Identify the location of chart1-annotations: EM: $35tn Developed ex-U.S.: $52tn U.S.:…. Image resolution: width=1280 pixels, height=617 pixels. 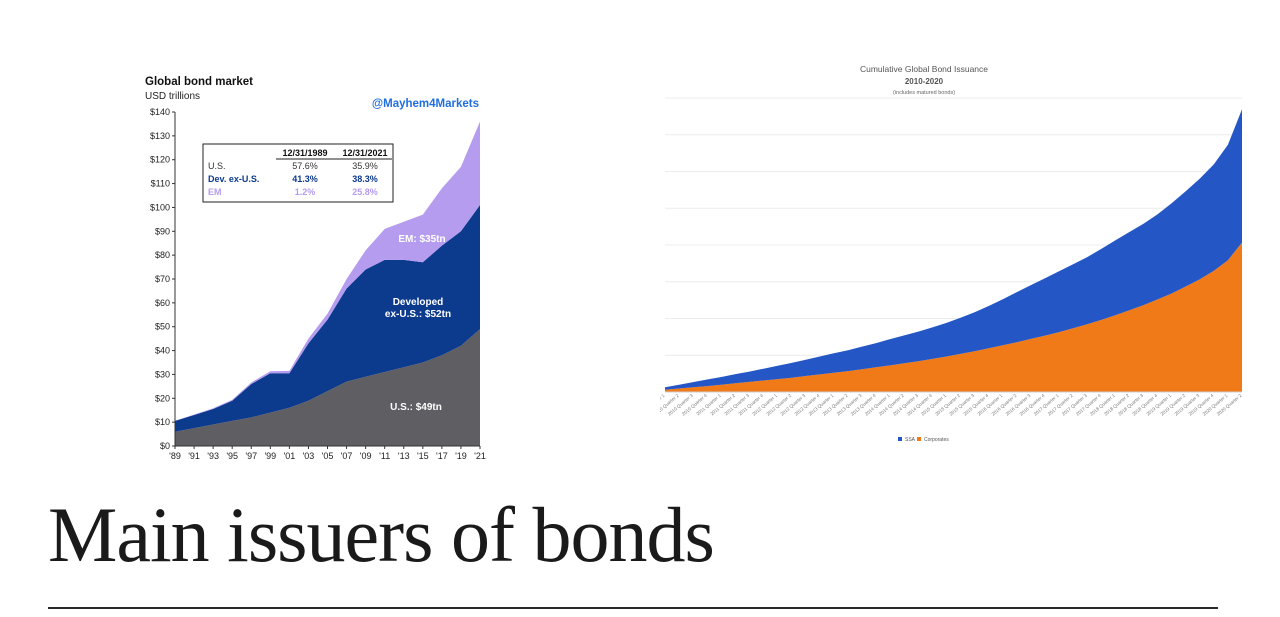
(418, 323).